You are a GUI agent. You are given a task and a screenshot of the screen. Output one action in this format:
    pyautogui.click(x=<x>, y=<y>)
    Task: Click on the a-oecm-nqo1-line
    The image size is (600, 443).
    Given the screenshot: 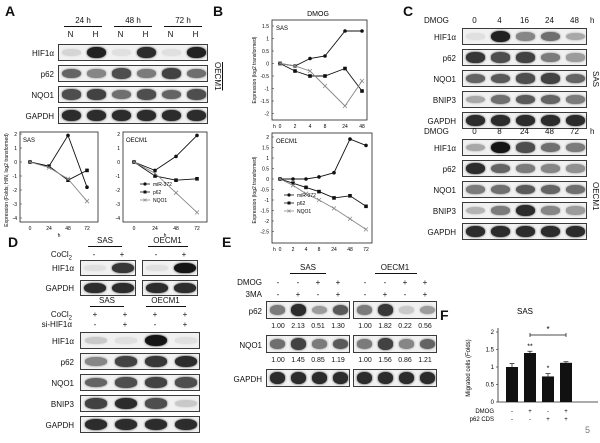 What is the action you would take?
    pyautogui.click(x=165, y=187)
    